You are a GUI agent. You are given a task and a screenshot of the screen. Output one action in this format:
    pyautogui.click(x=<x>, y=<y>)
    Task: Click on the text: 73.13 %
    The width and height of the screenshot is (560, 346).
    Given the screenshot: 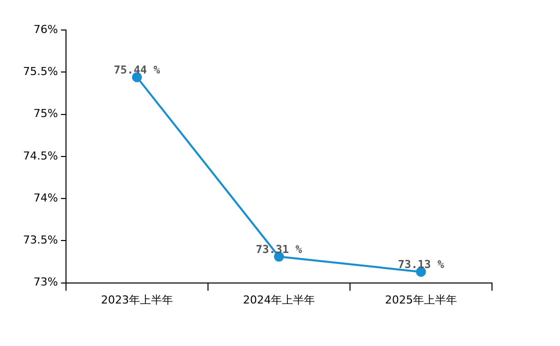 What is the action you would take?
    pyautogui.click(x=421, y=265)
    